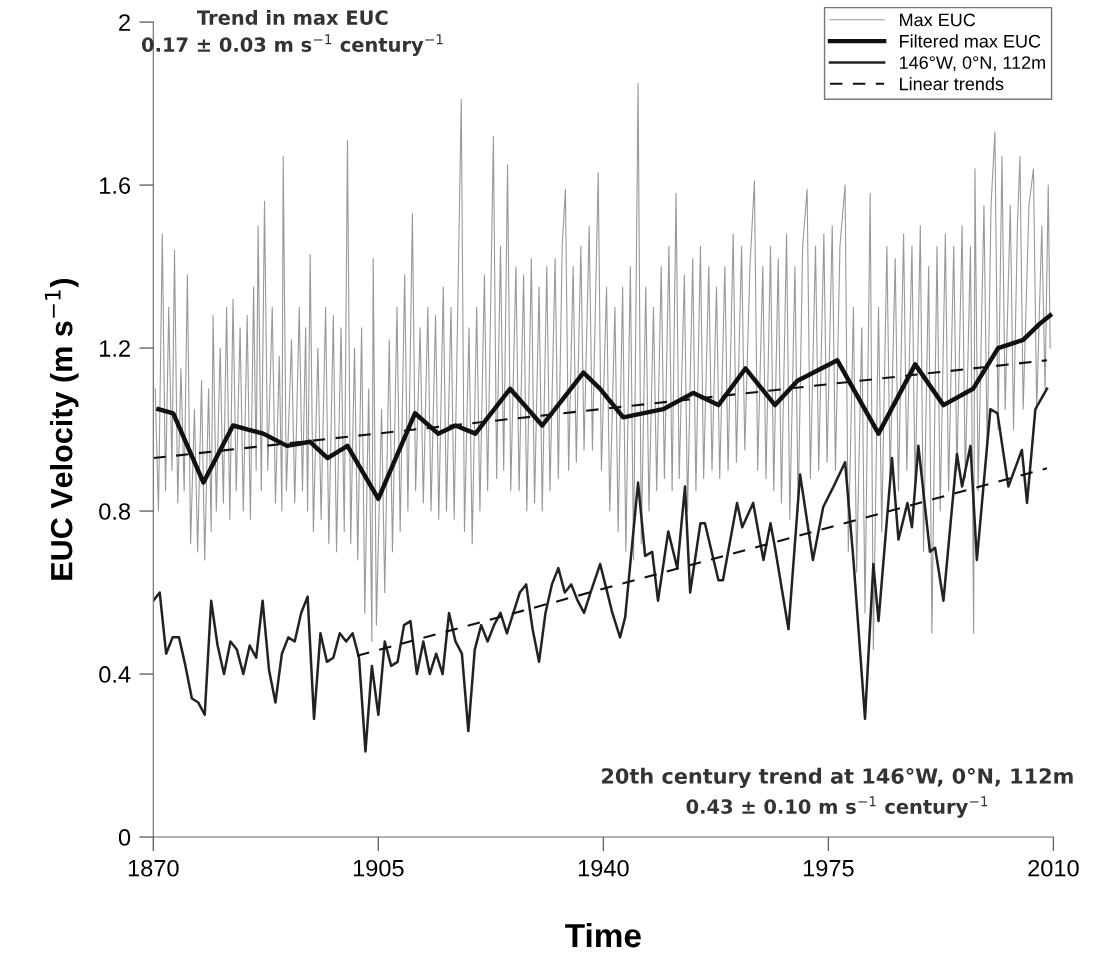 The height and width of the screenshot is (961, 1095). I want to click on x-tick-label: 1940, so click(603, 868).